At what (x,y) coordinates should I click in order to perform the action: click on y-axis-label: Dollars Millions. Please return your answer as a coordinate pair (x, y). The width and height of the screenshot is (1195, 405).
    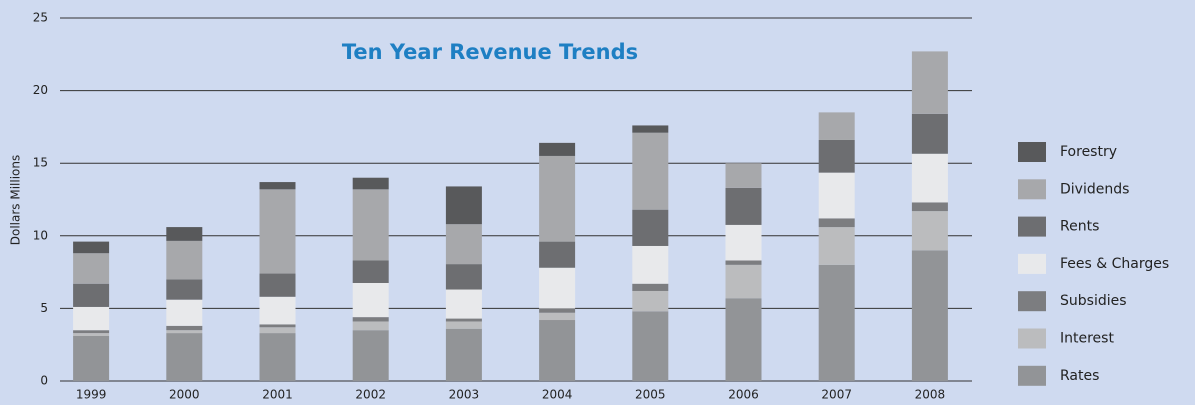
    Looking at the image, I should click on (16, 200).